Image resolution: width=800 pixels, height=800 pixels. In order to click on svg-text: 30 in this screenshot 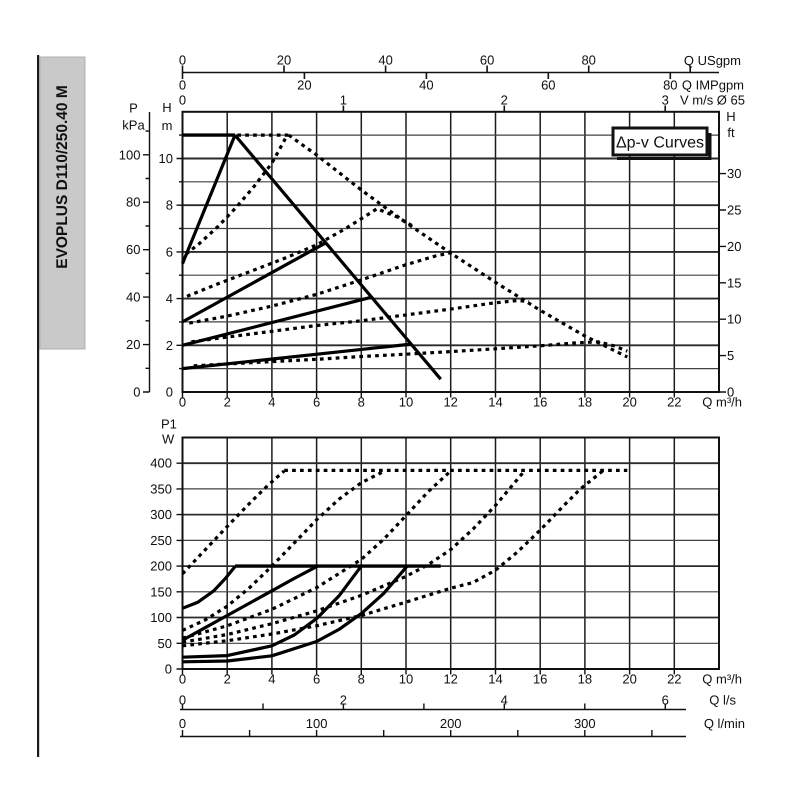, I will do `click(734, 173)`.